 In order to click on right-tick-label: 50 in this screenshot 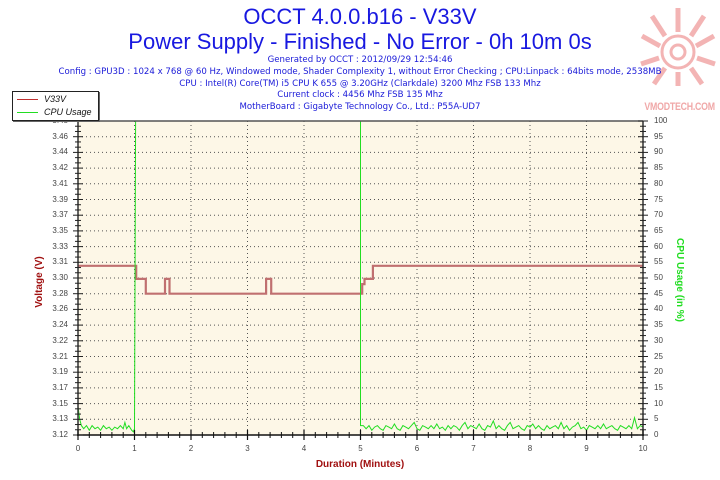, I will do `click(658, 277)`.